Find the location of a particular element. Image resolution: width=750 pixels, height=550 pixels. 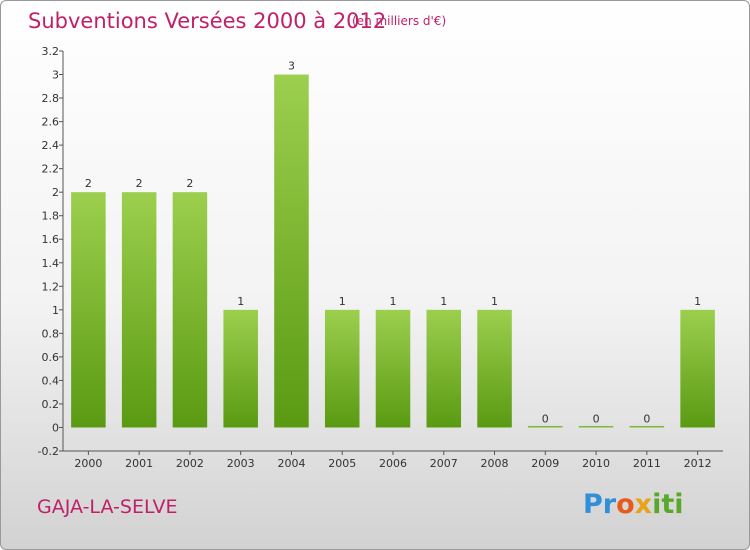

logo-part-x: x is located at coordinates (643, 504).